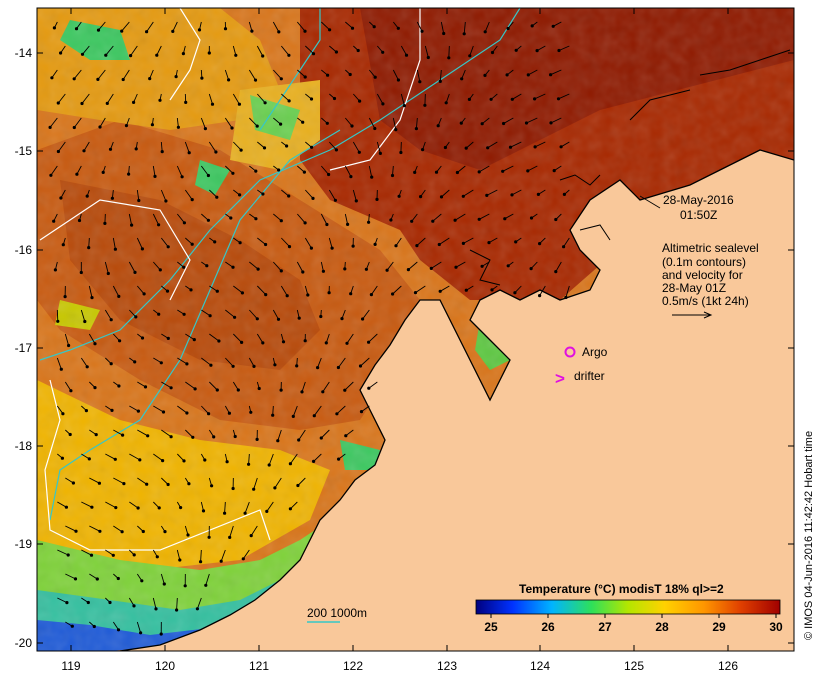 The height and width of the screenshot is (680, 820). I want to click on lon-tick-label: 125, so click(634, 666).